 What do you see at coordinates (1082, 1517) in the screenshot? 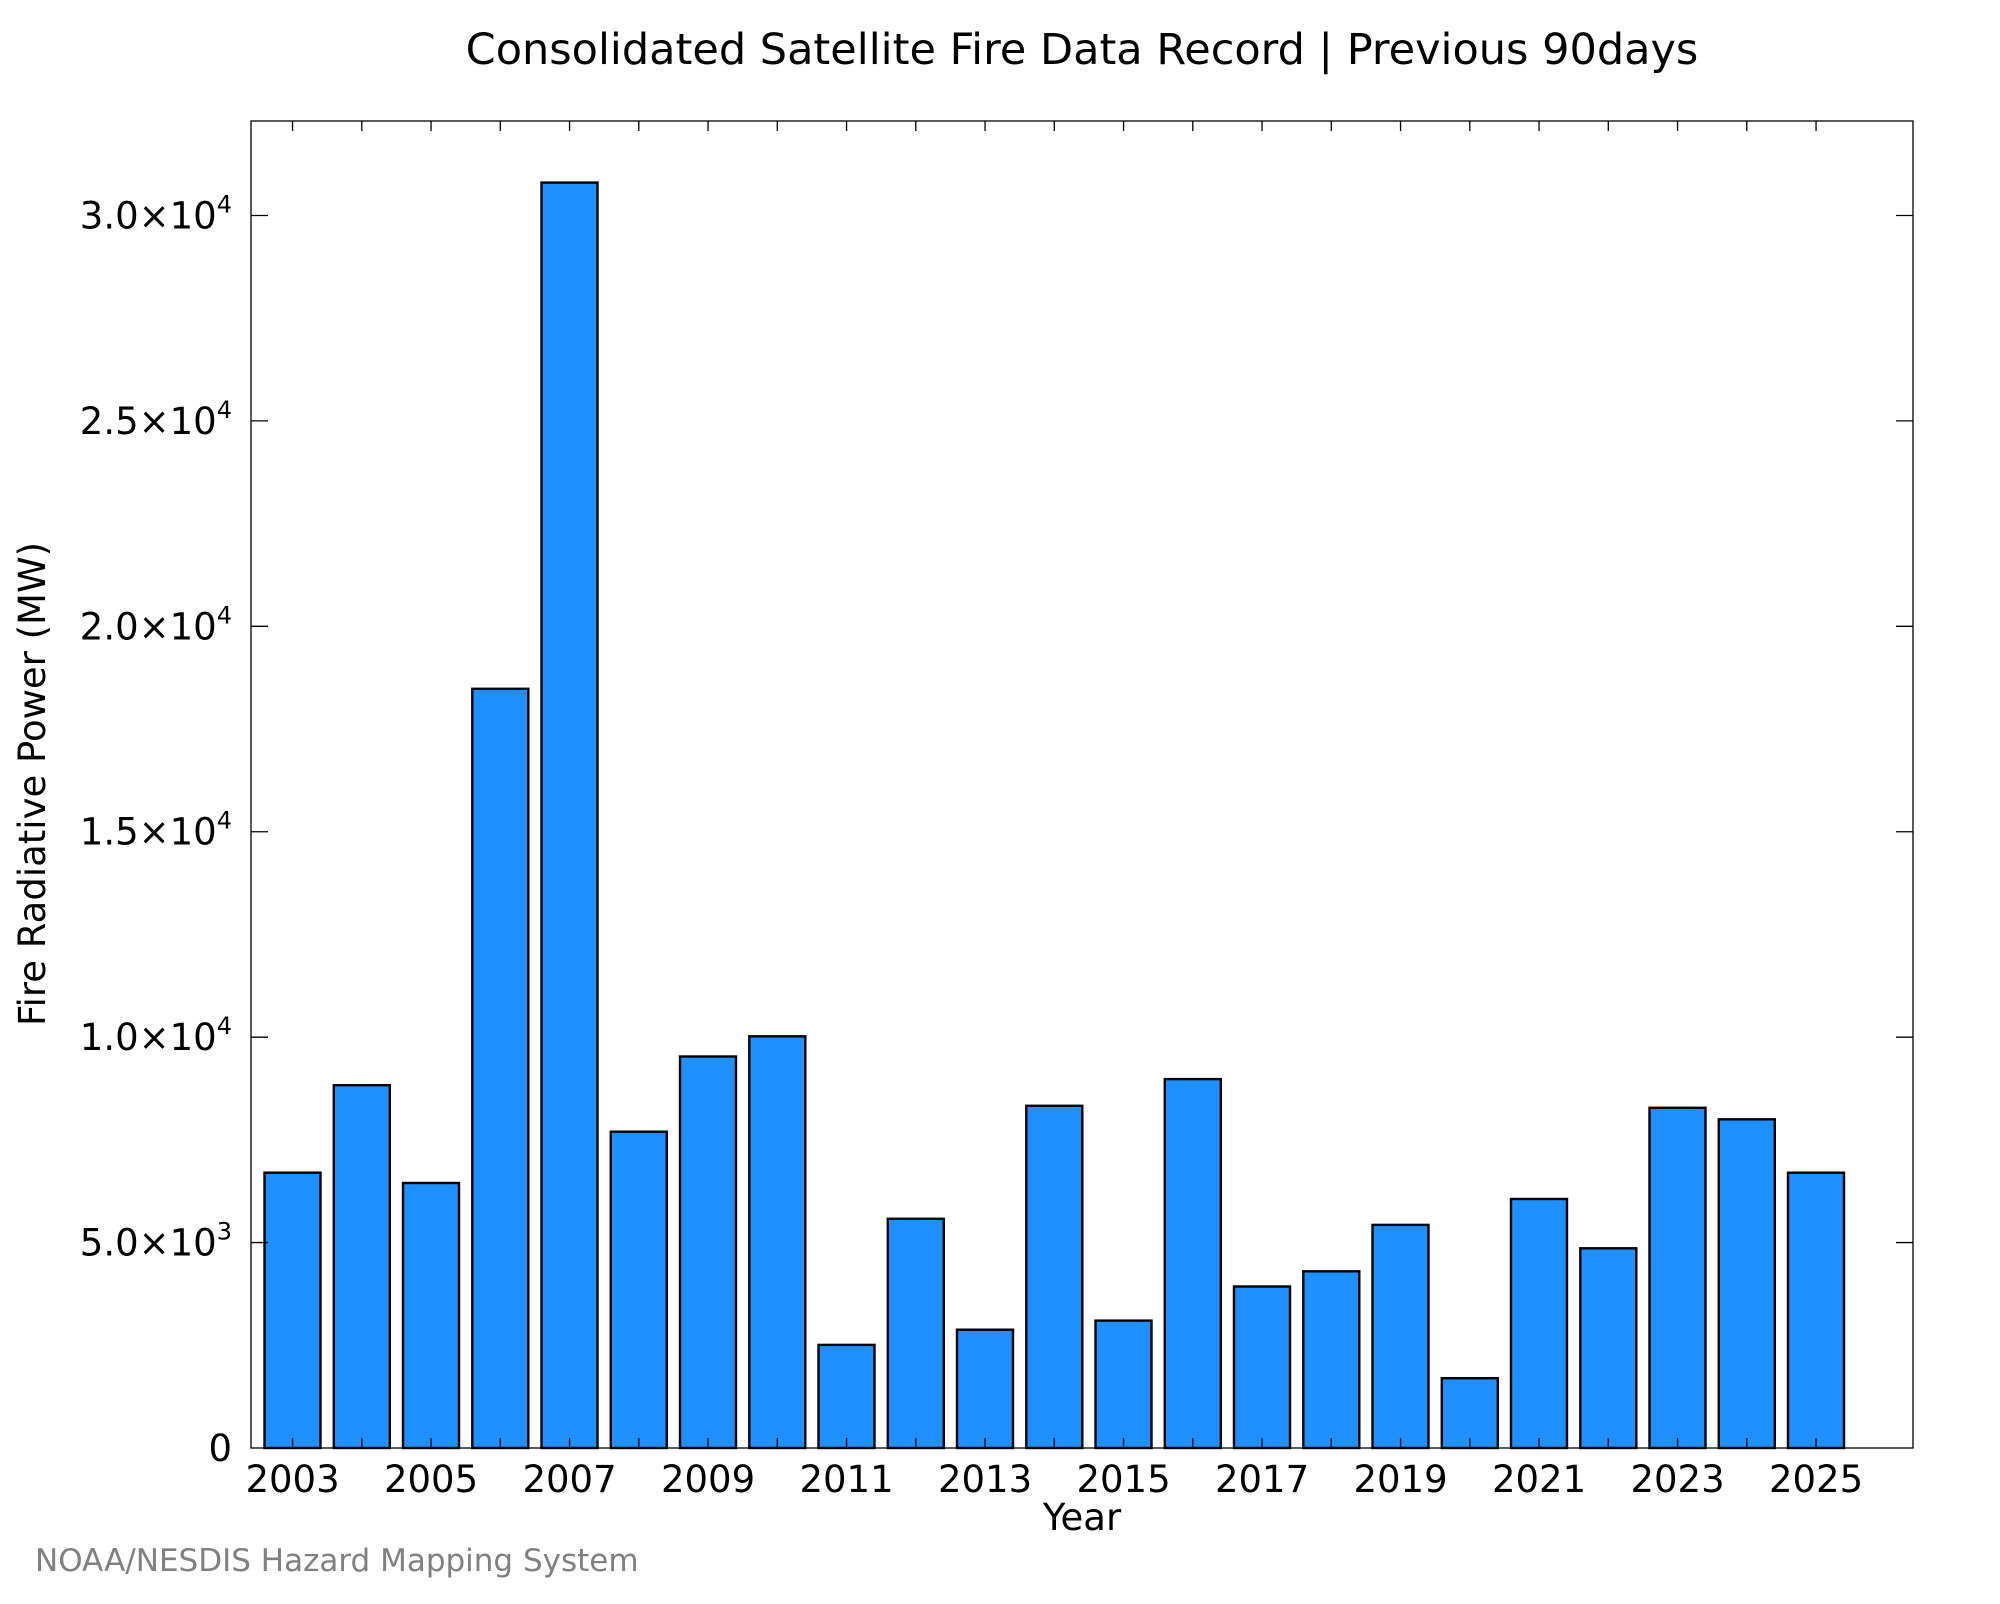
I see `x-axis-label: Year` at bounding box center [1082, 1517].